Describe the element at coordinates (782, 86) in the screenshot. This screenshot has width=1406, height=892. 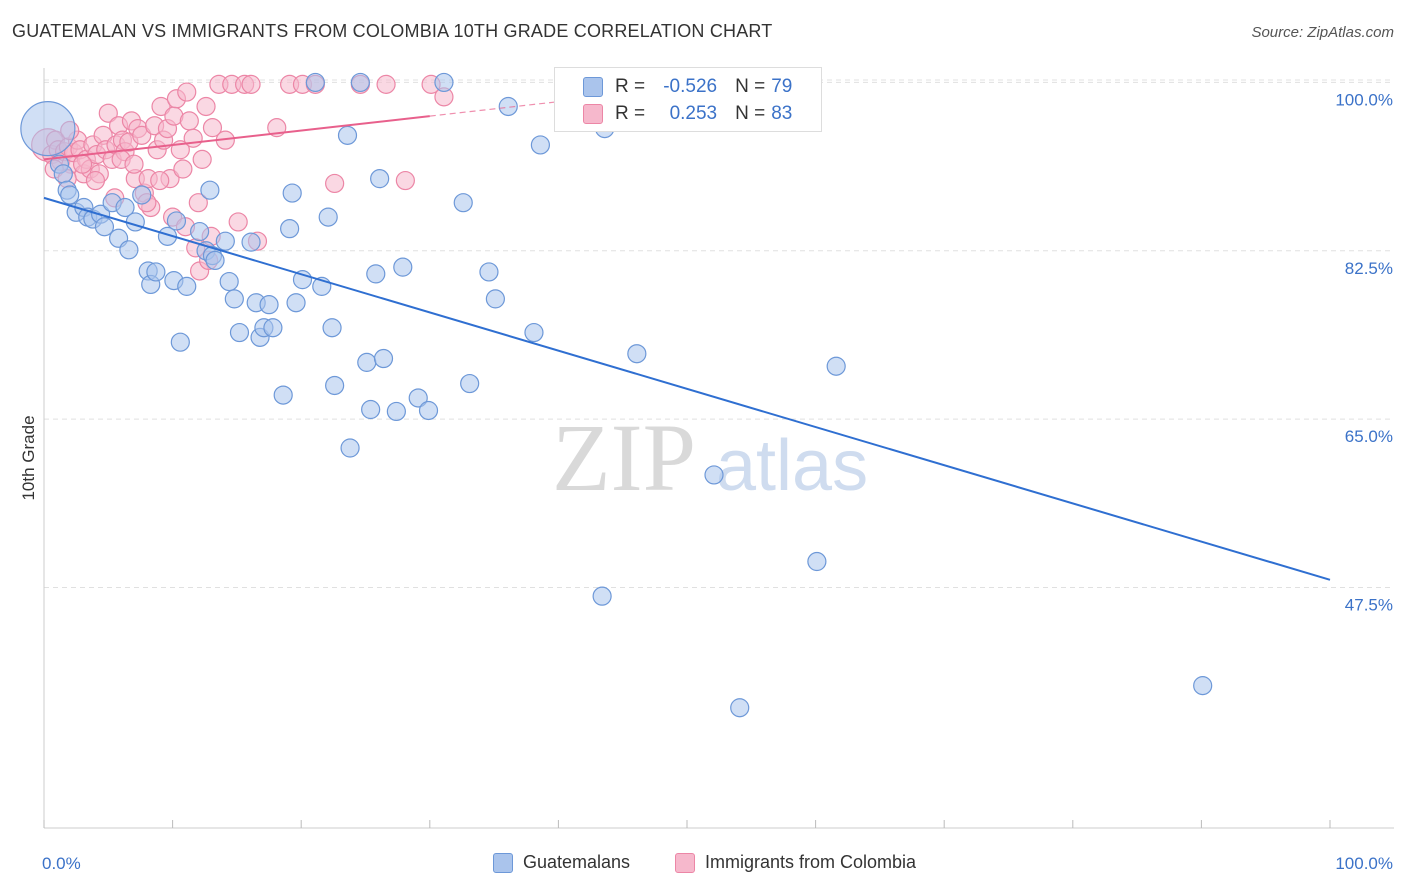
I see `stats-n-value: 79` at that location.